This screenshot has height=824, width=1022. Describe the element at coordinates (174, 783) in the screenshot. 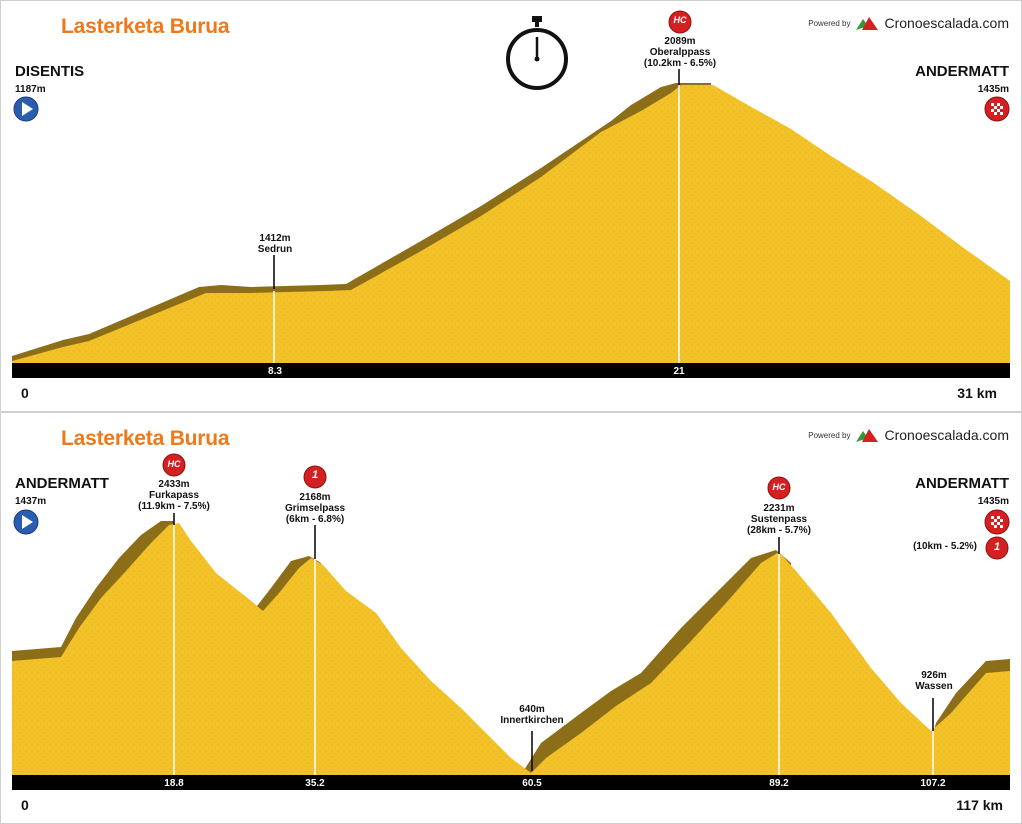

I see `km-tick: 18.8` at that location.